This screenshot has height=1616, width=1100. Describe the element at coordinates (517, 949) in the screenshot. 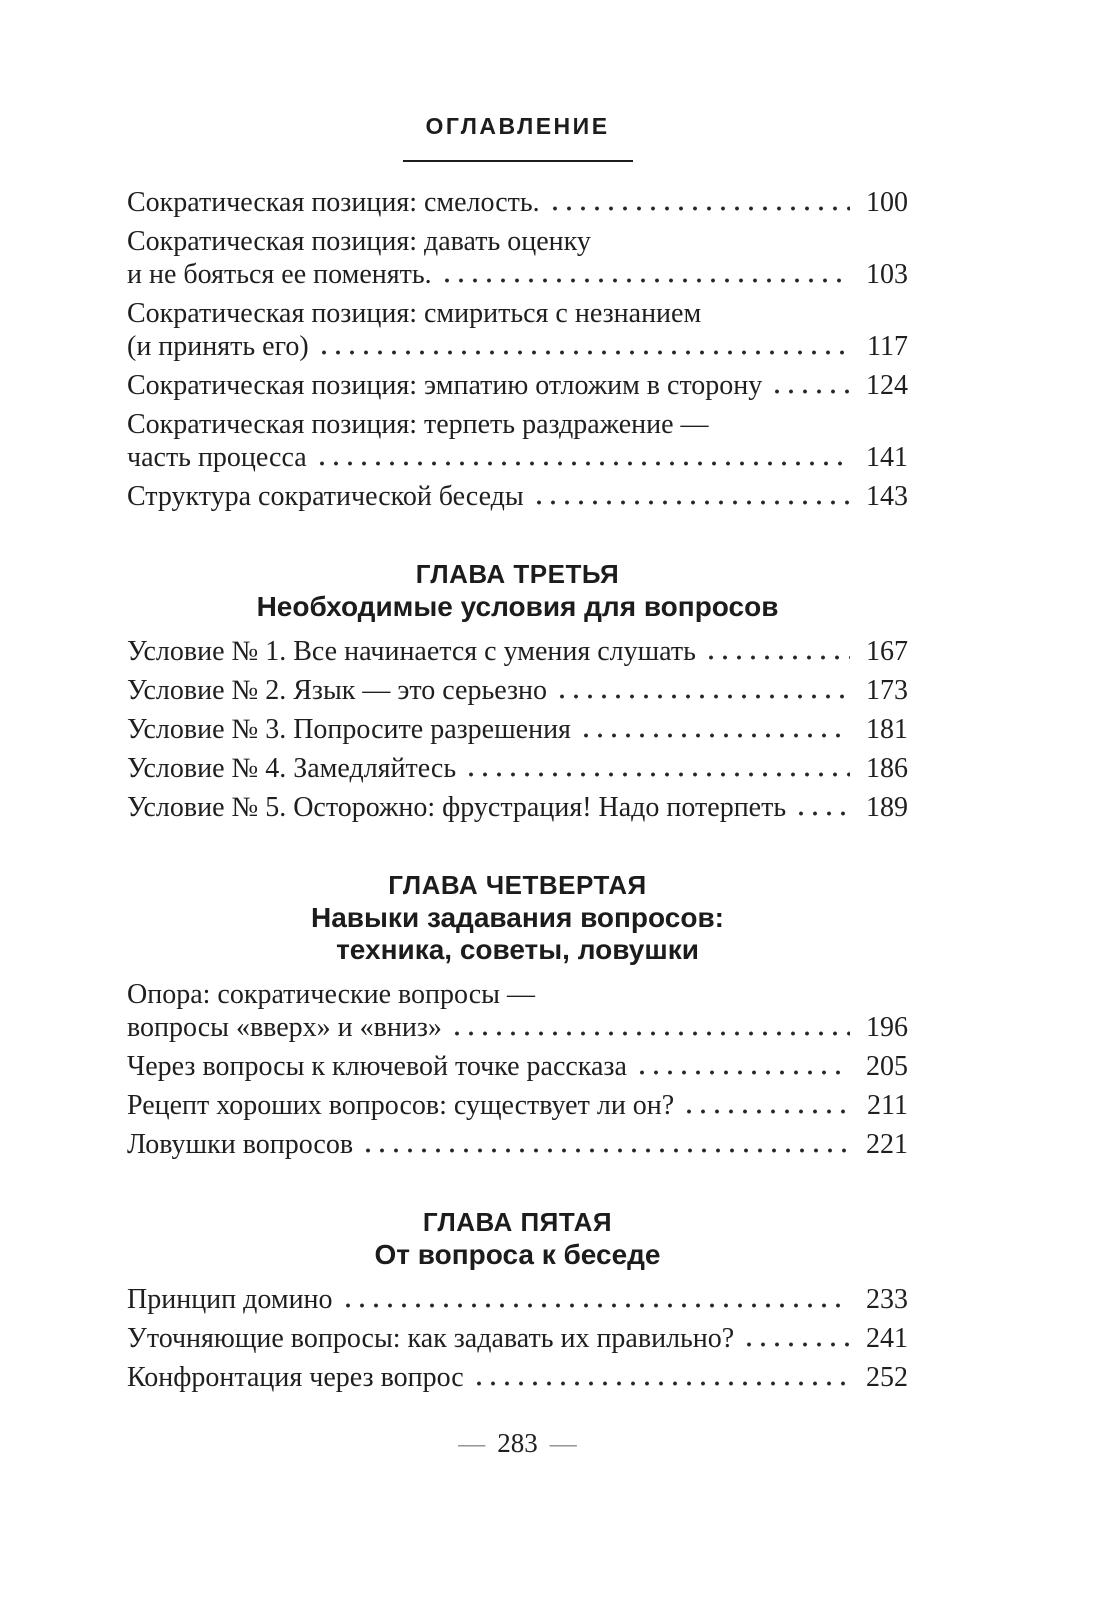

I see `chapter-title: техника, советы, ловушки` at that location.